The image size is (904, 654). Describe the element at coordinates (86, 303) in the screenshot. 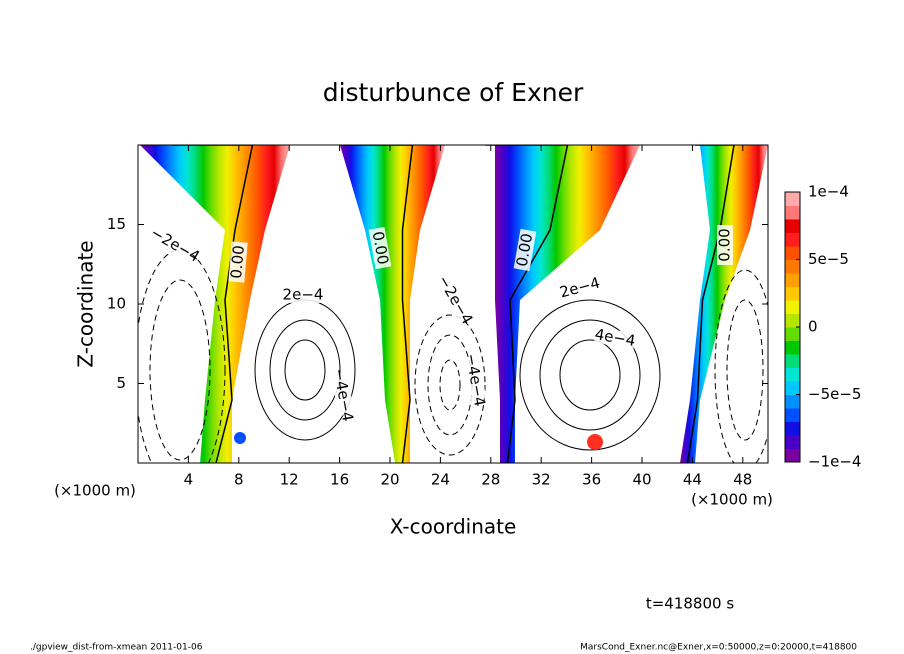

I see `y-axis-label: Z-coordinate` at that location.